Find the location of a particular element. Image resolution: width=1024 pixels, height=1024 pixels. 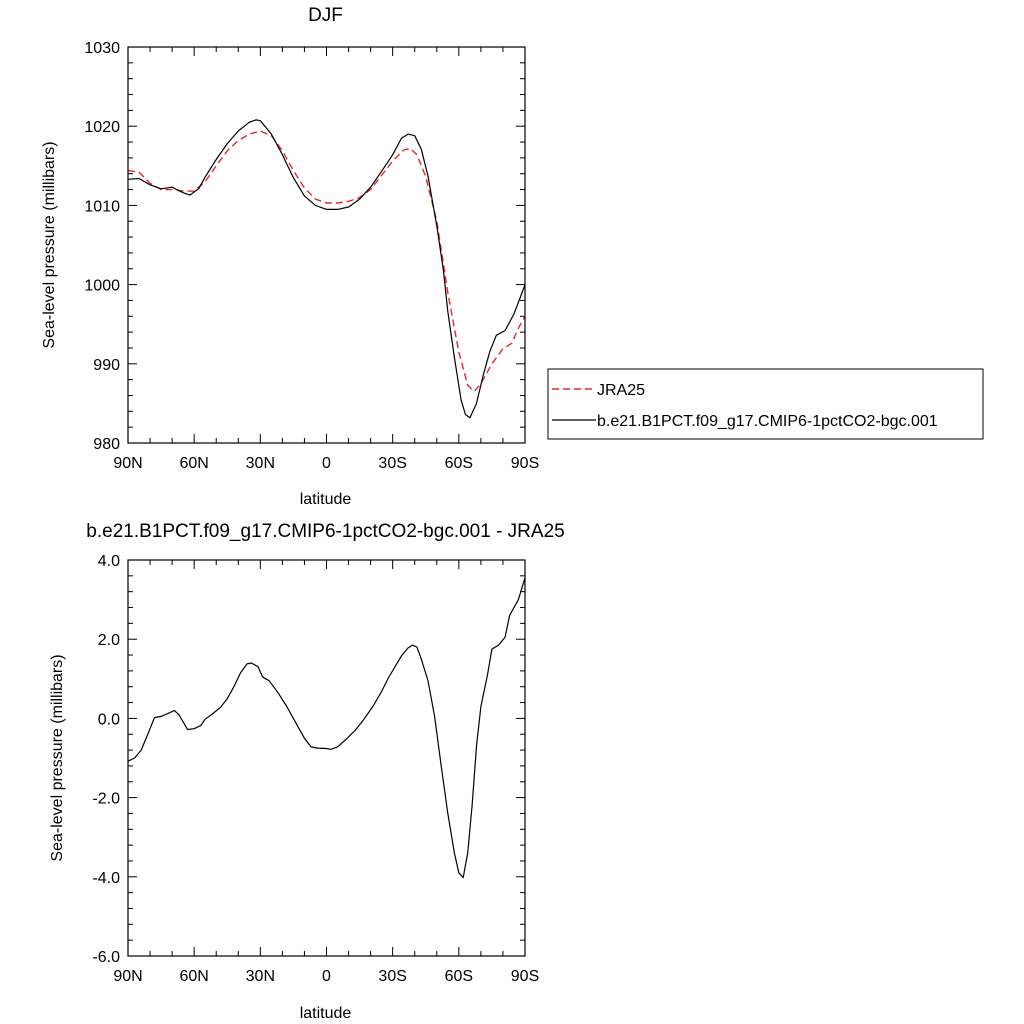

panel2-y-axis-label: Sea-level pressure (millibars) is located at coordinates (57, 757).